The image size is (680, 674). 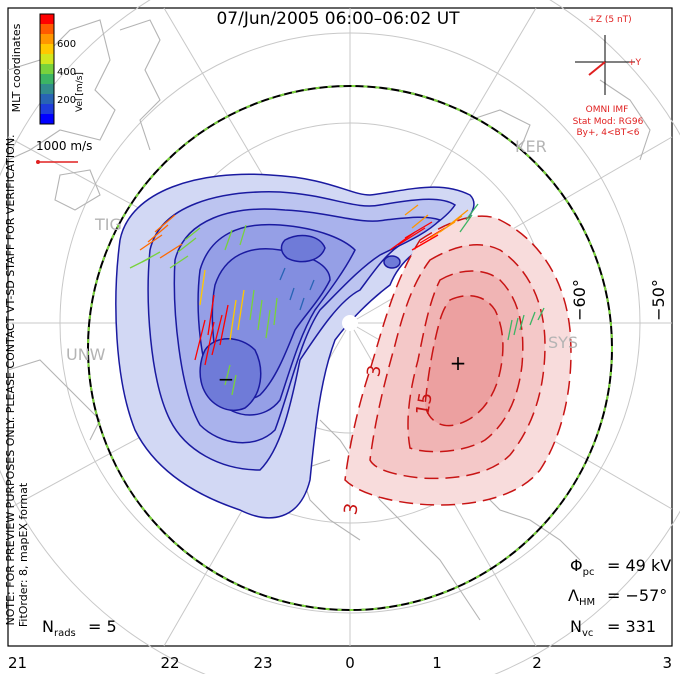 I want to click on dawn-convection-cell, so click(x=458, y=360).